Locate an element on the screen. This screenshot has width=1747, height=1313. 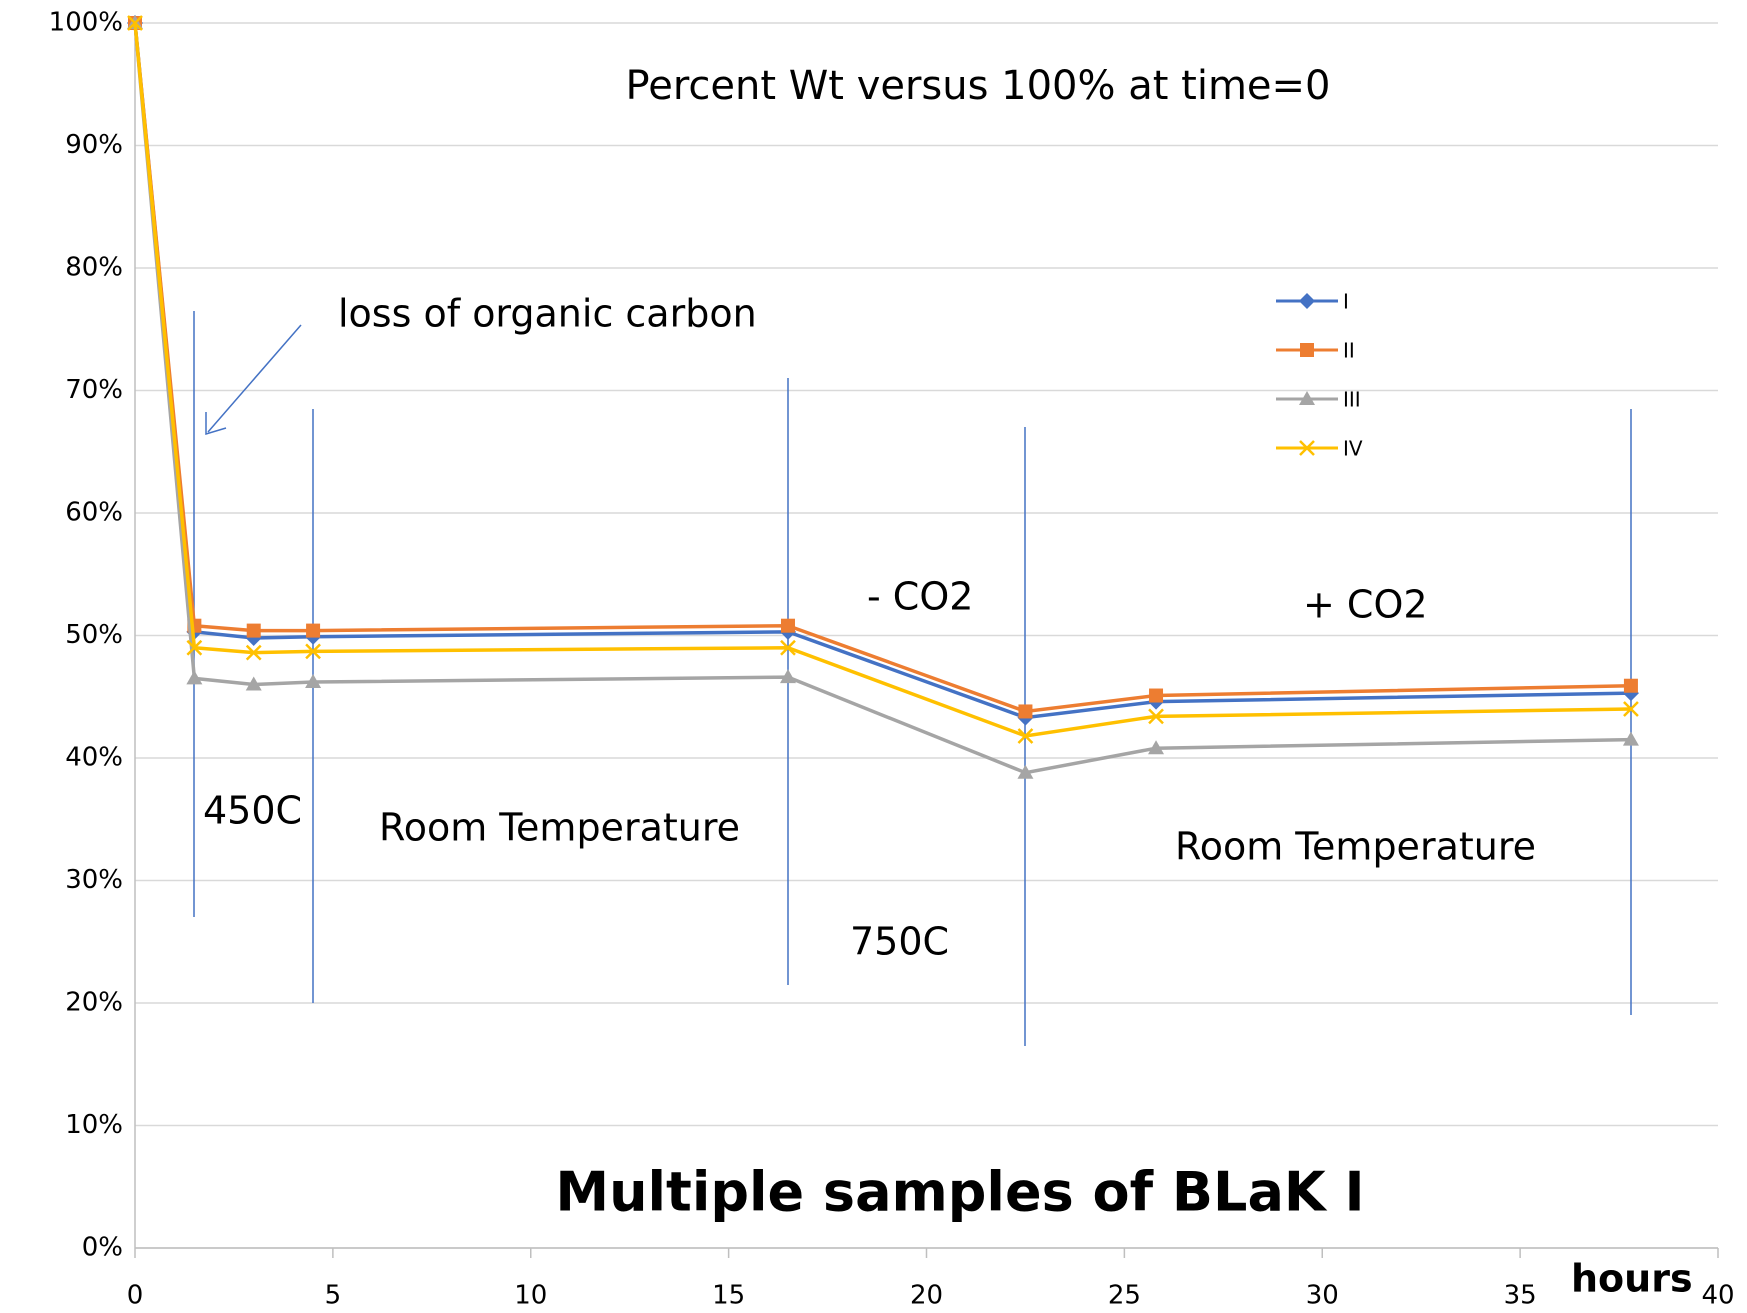
y-tick-label: 60% is located at coordinates (94, 513).